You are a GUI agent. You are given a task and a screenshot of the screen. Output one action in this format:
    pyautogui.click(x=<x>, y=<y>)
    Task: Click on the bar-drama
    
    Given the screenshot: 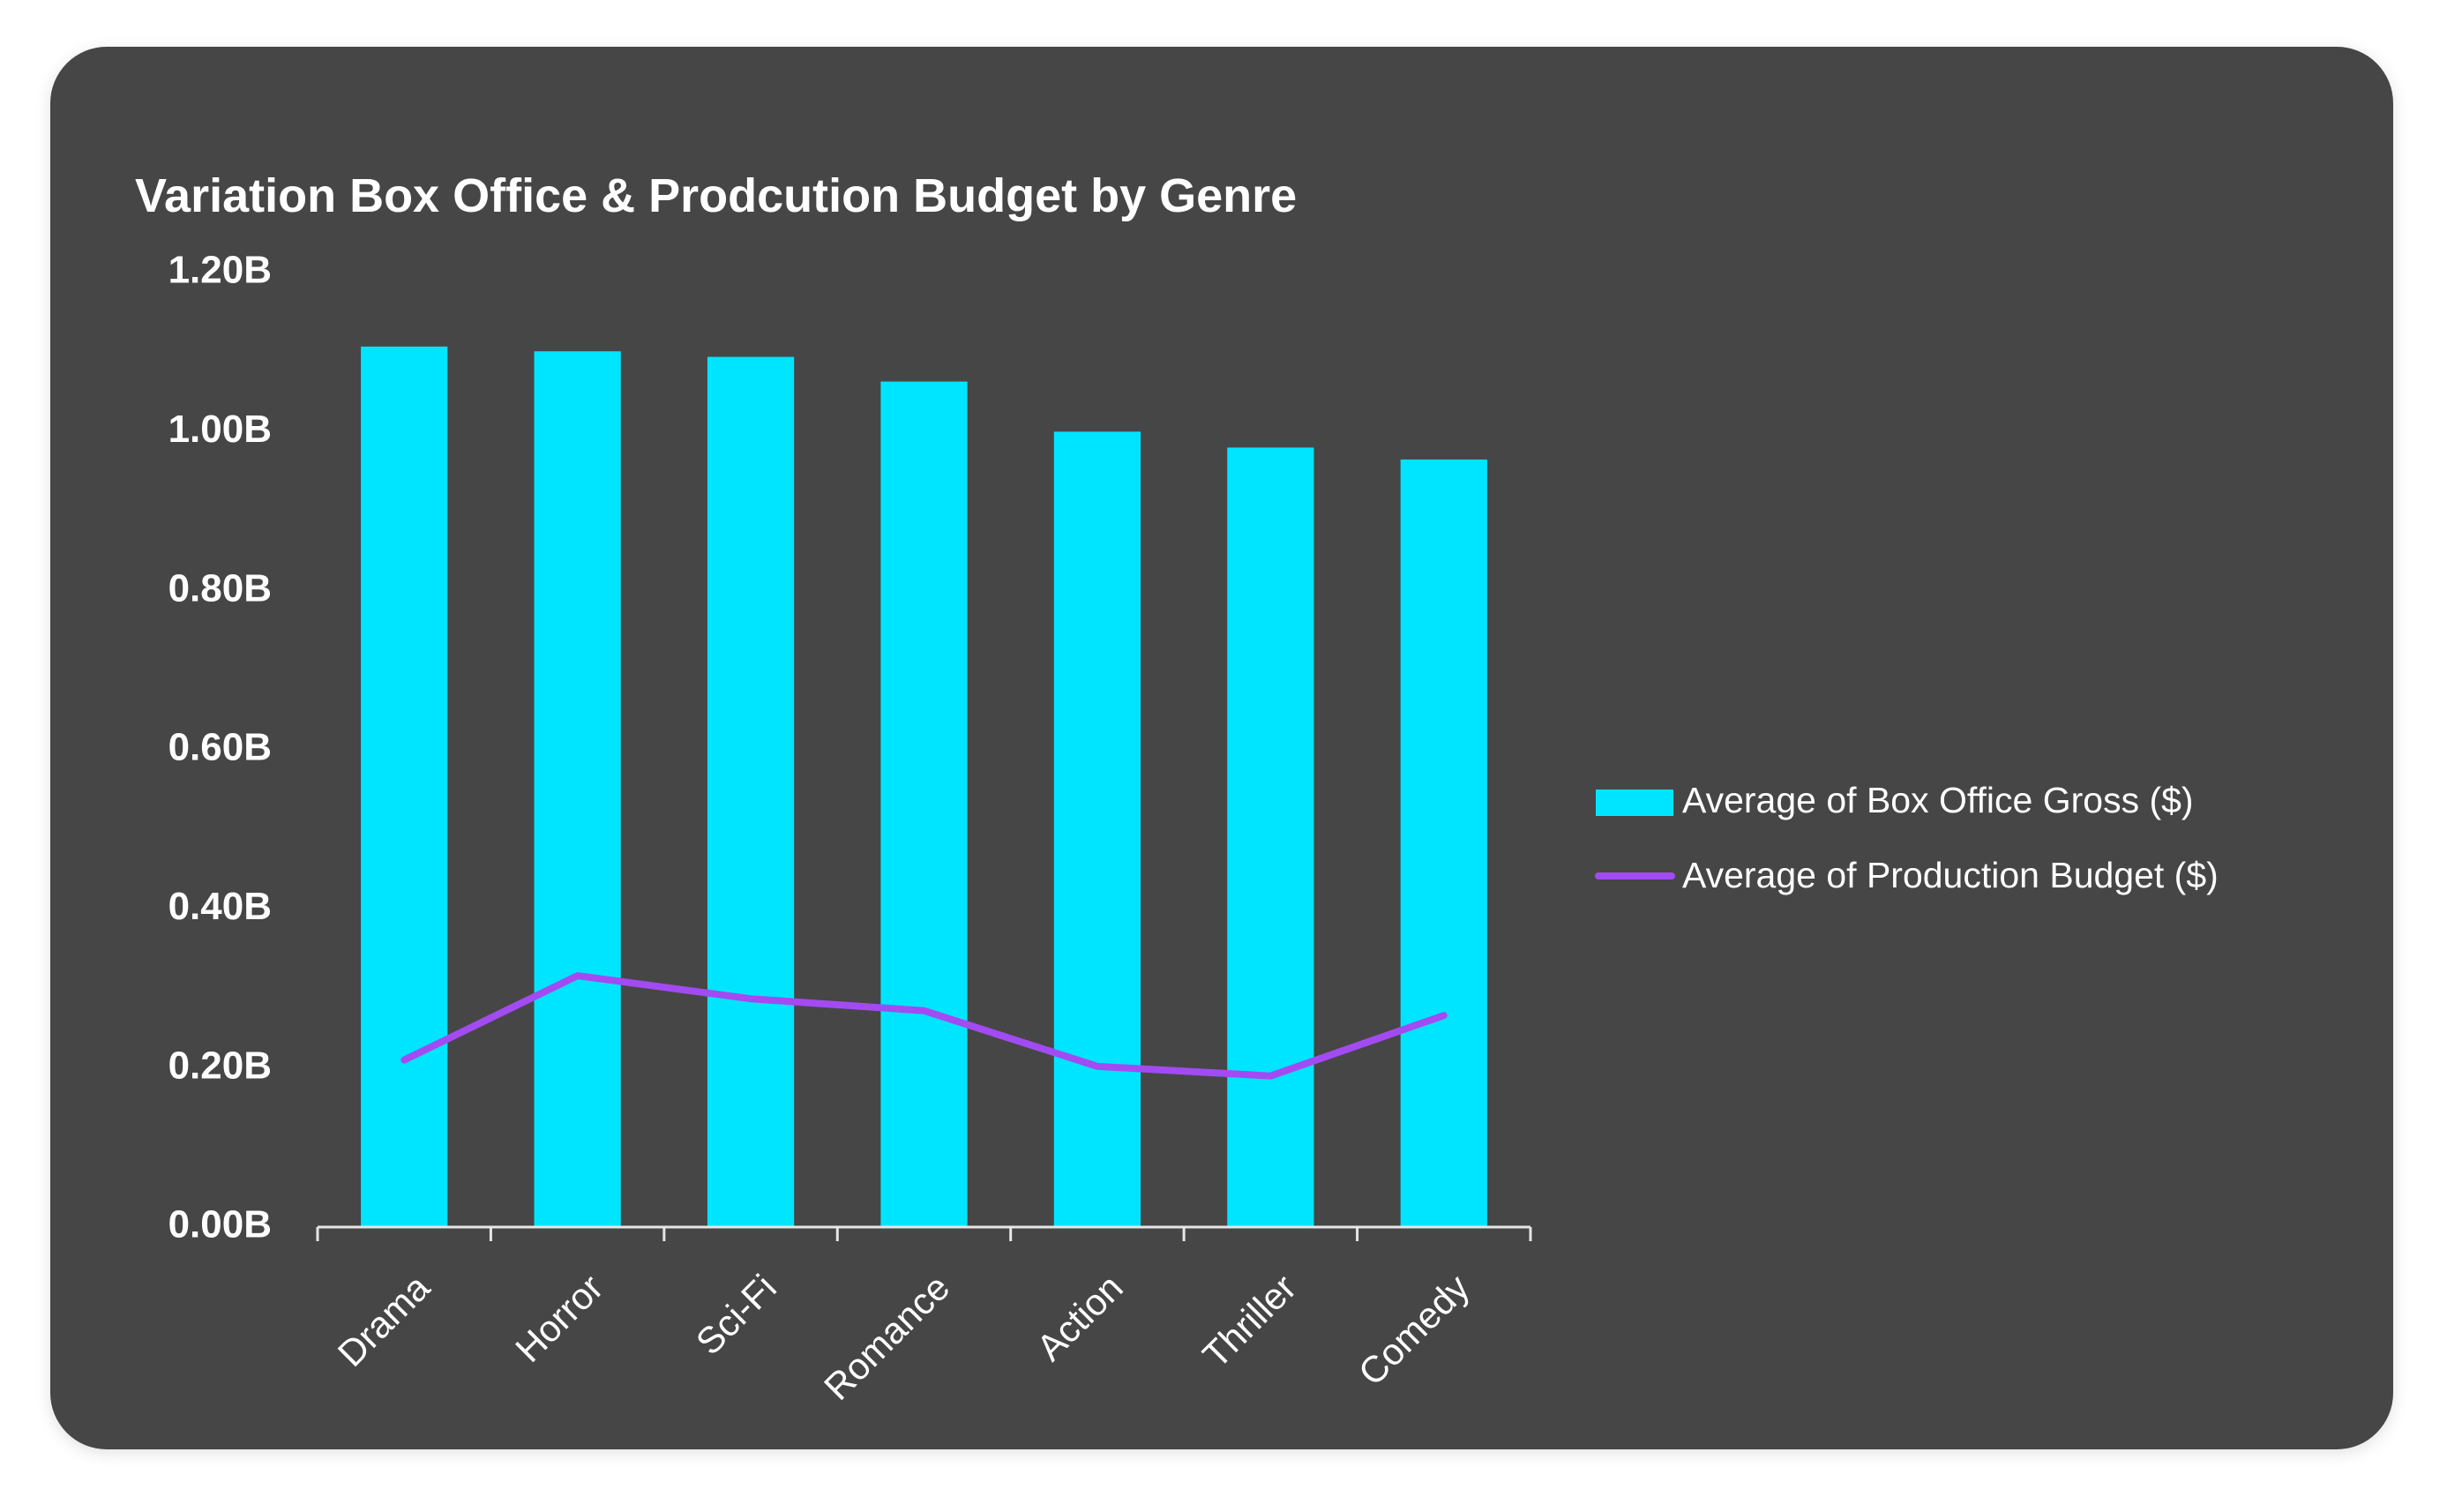 What is the action you would take?
    pyautogui.click(x=404, y=787)
    